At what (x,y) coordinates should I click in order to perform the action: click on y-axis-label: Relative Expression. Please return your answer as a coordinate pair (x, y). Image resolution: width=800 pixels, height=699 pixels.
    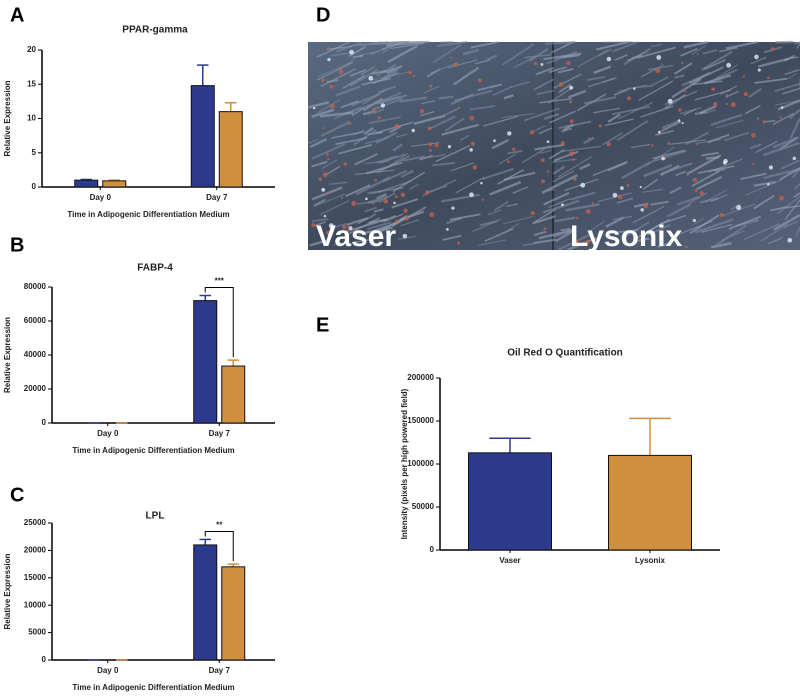
    Looking at the image, I should click on (7, 355).